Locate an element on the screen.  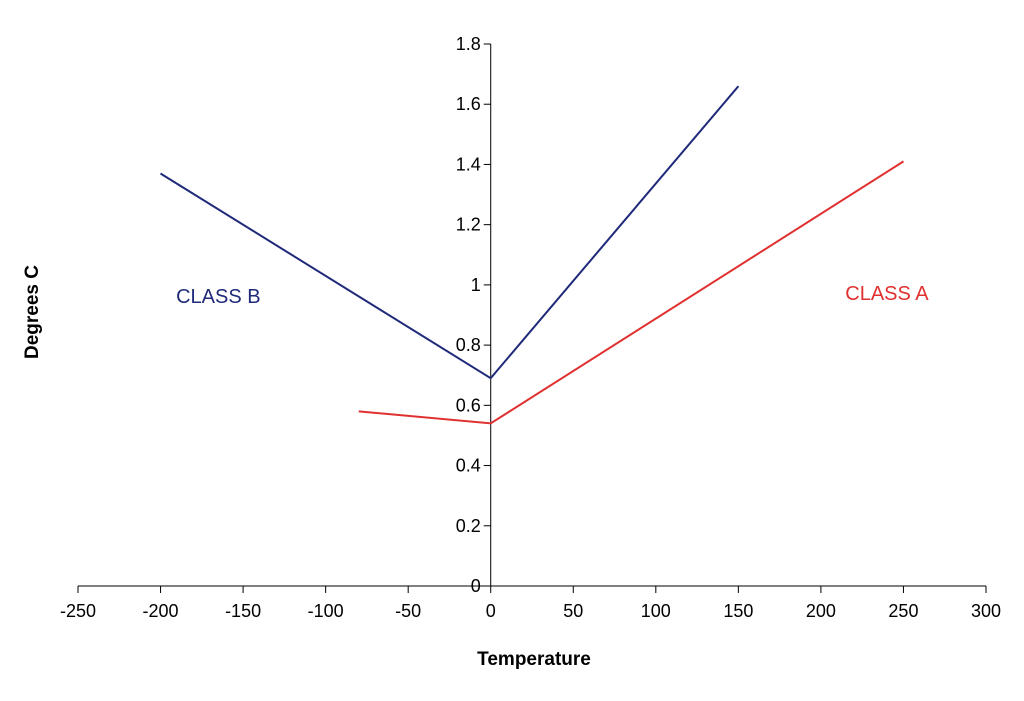
x-tick-label: -250 is located at coordinates (78, 611).